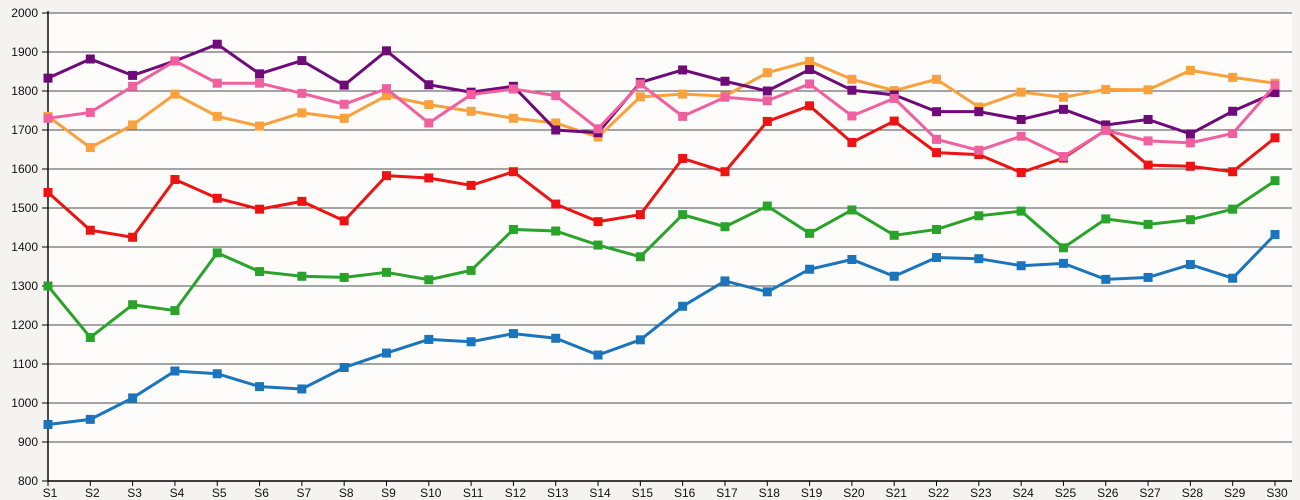  I want to click on x-tick-label: S30, so click(1277, 493).